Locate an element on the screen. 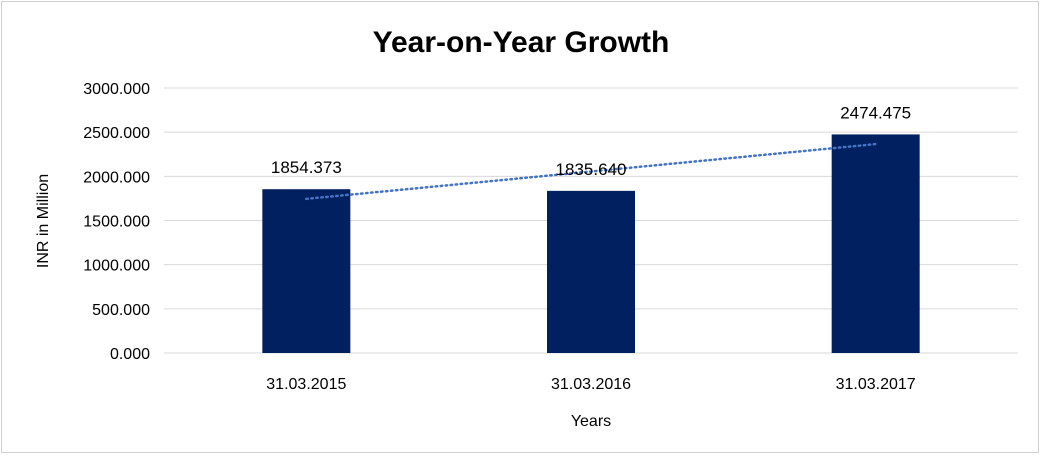 The height and width of the screenshot is (456, 1042). x-tick-label: 31.03.2016 is located at coordinates (591, 384).